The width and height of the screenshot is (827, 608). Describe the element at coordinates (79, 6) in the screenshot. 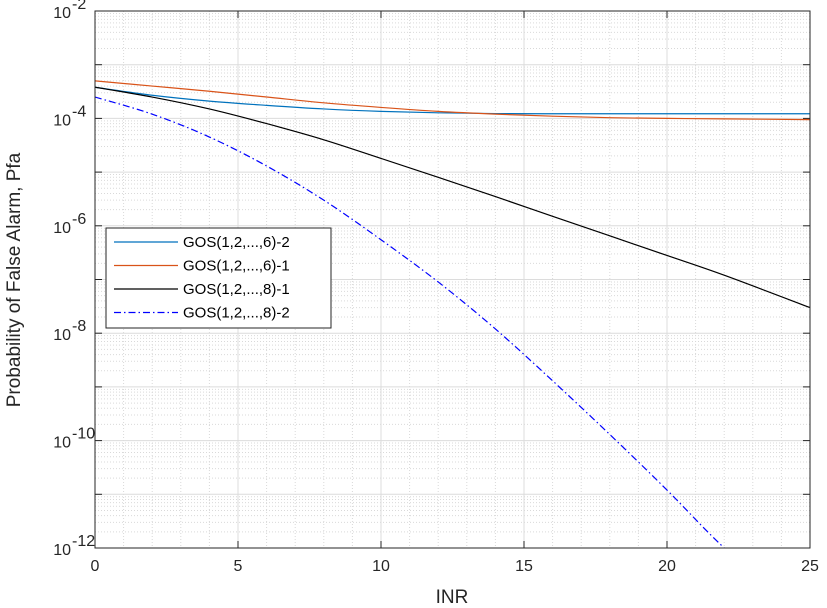

I see `y-tick-exponent: -2` at that location.